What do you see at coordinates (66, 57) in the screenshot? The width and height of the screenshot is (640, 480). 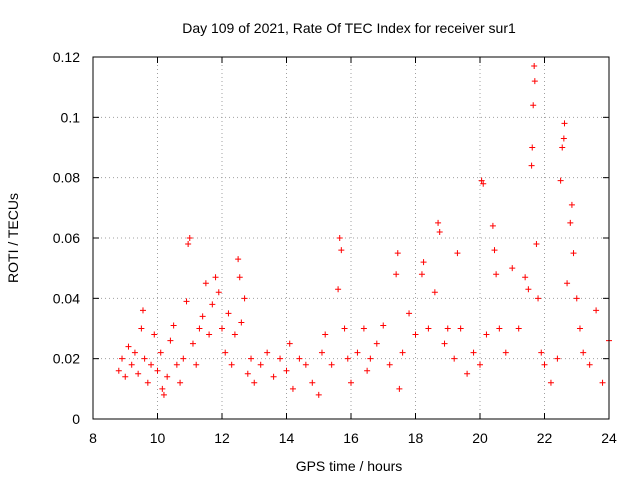 I see `y-tick-label: 0.12` at bounding box center [66, 57].